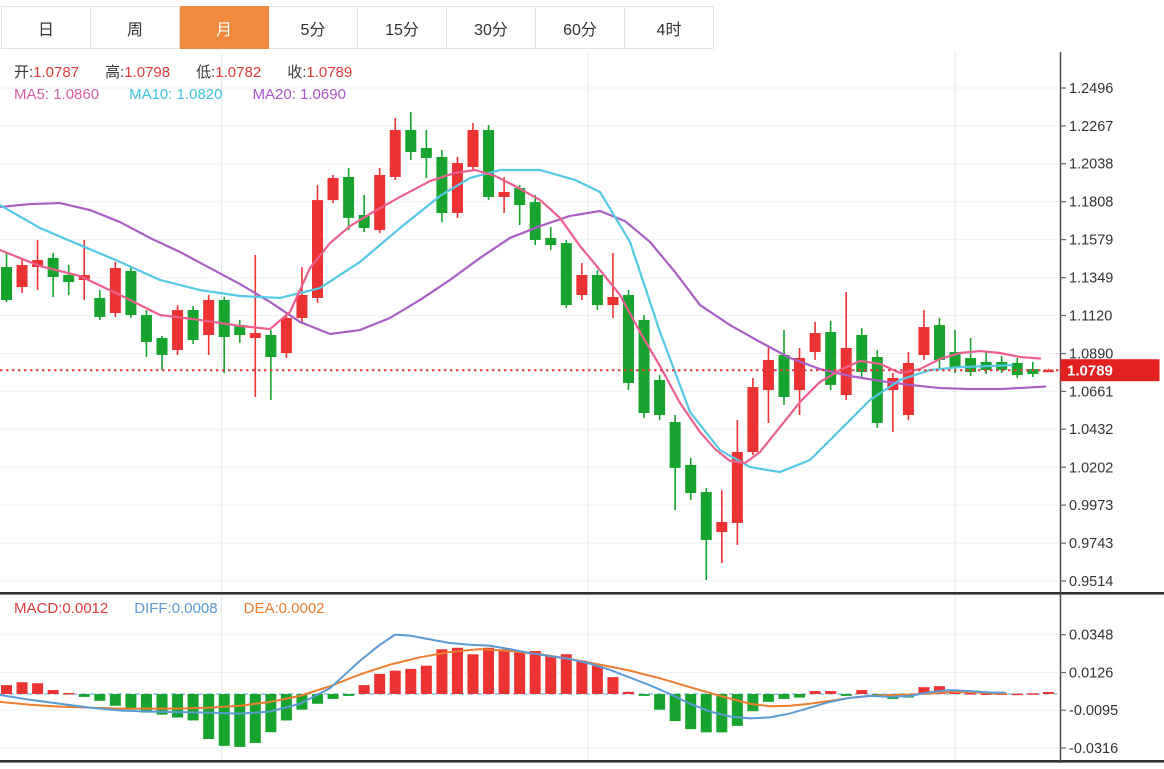  Describe the element at coordinates (284, 608) in the screenshot. I see `macd-legend-item-2: DEA:0.0002` at that location.